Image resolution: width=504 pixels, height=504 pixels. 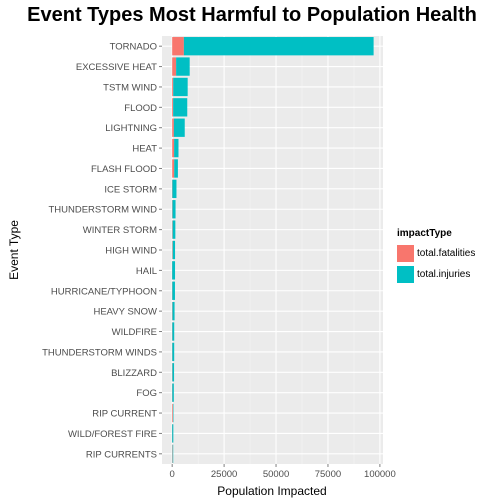 What do you see at coordinates (405, 253) in the screenshot?
I see `legend-swatch-fatalities` at bounding box center [405, 253].